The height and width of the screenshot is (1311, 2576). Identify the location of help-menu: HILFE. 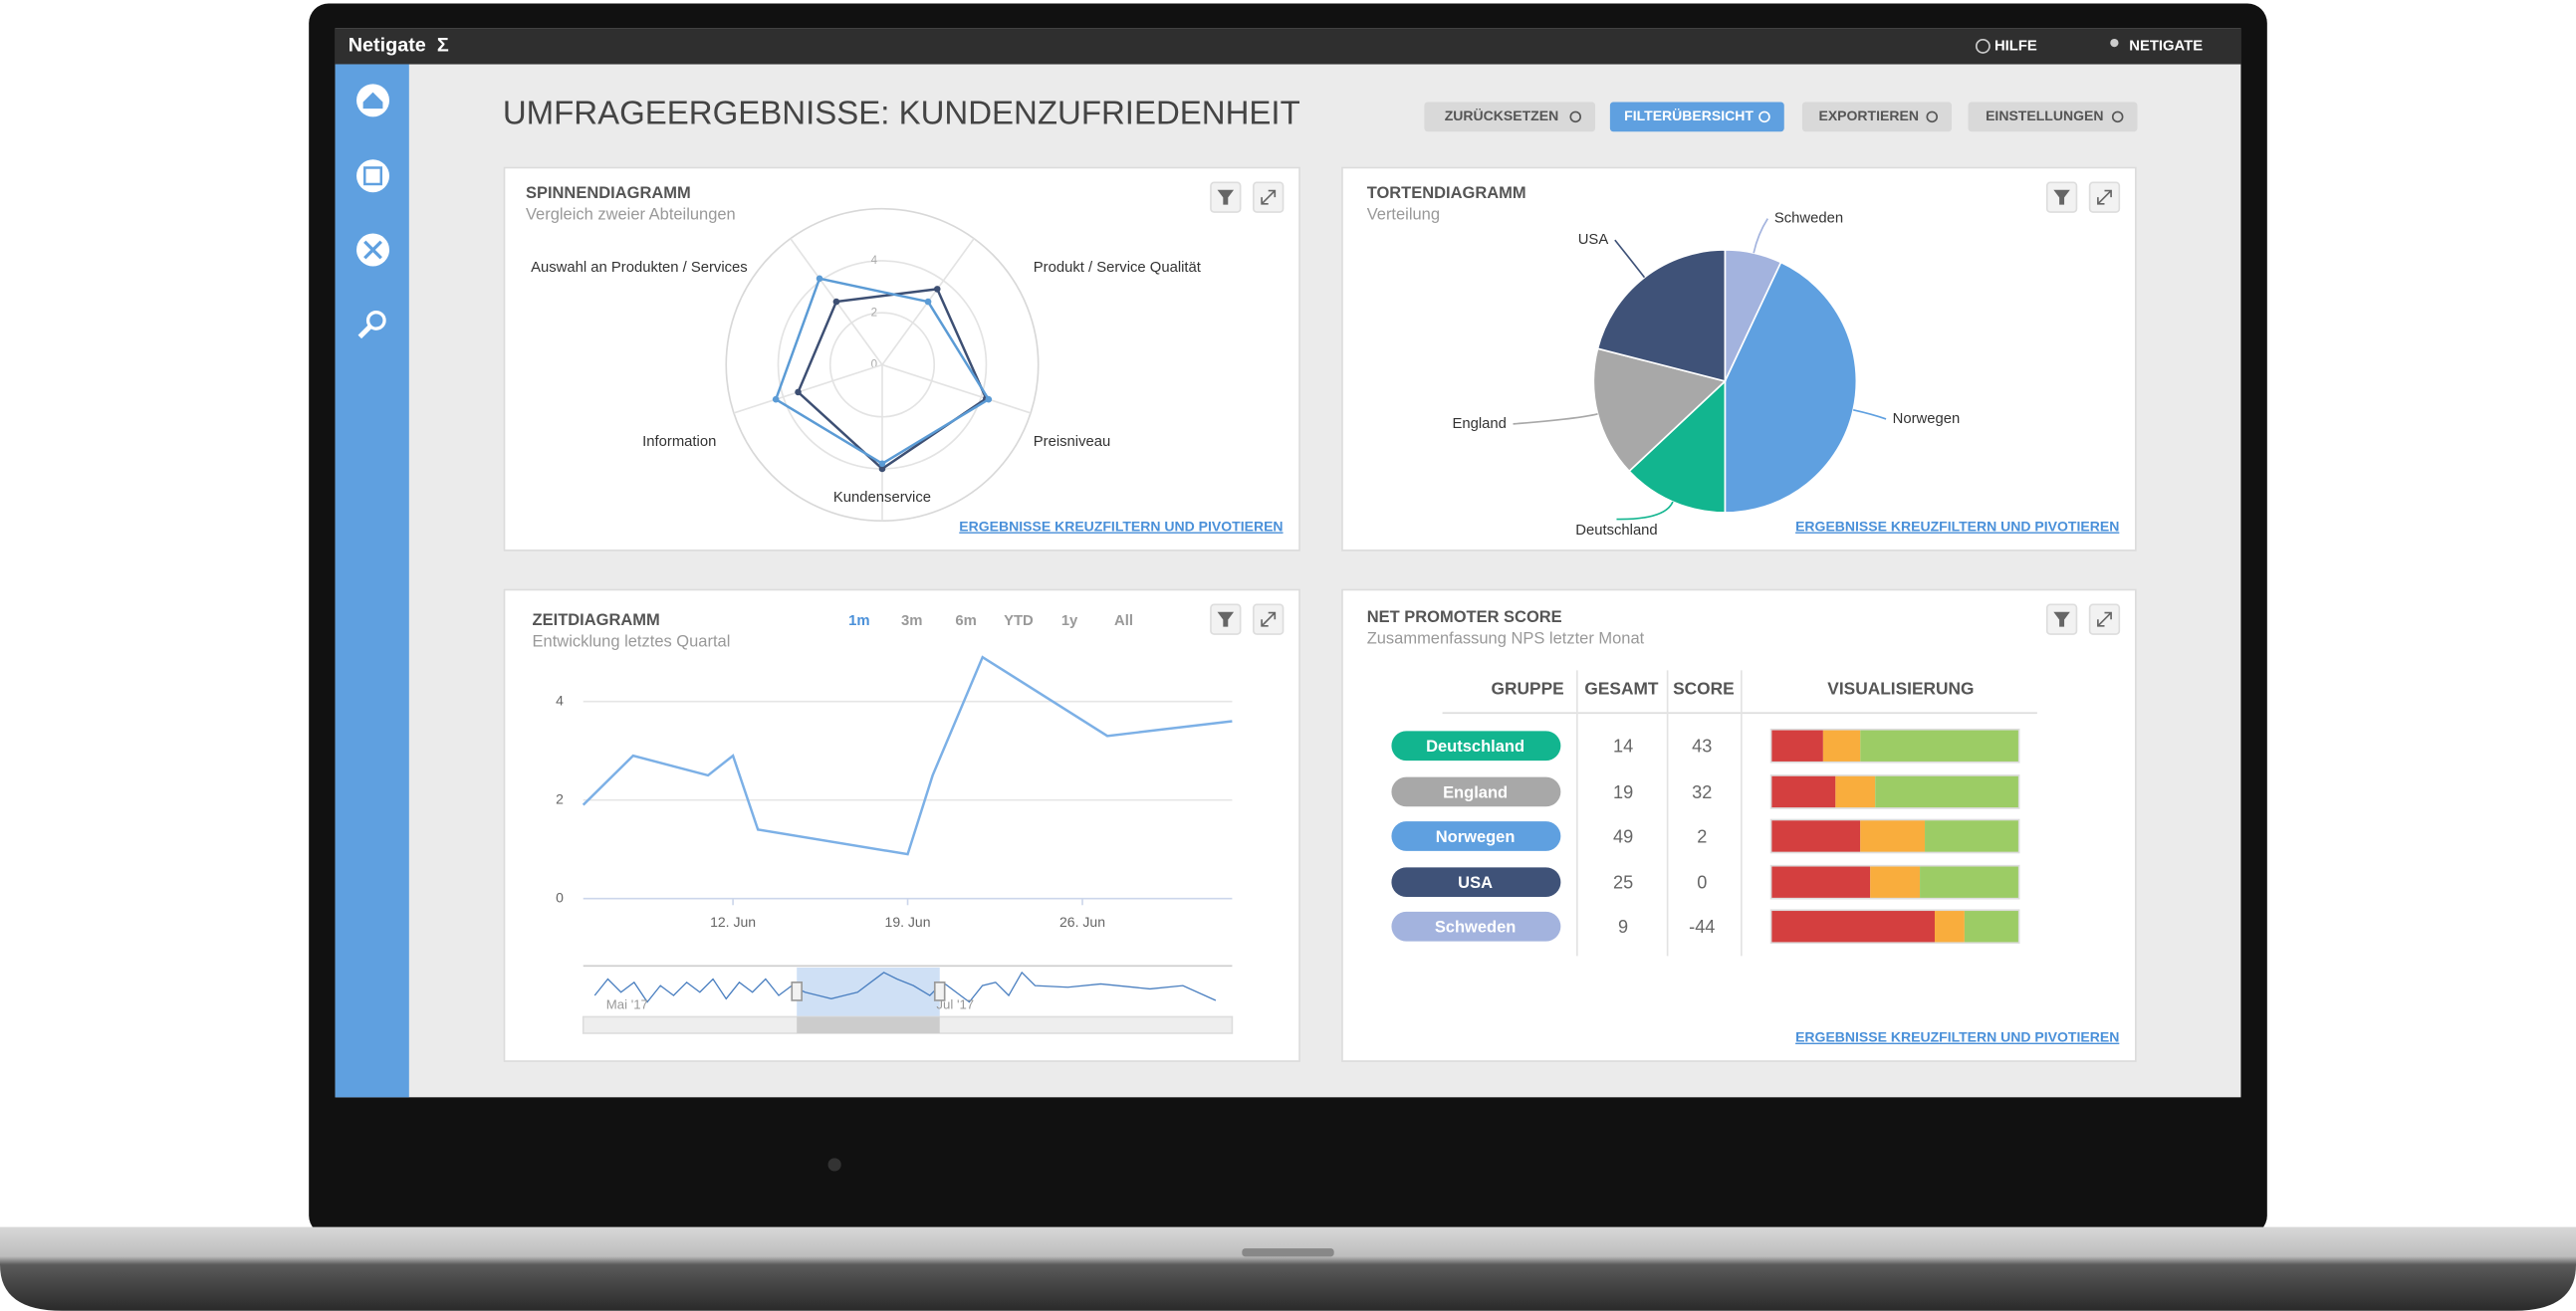
(2015, 46).